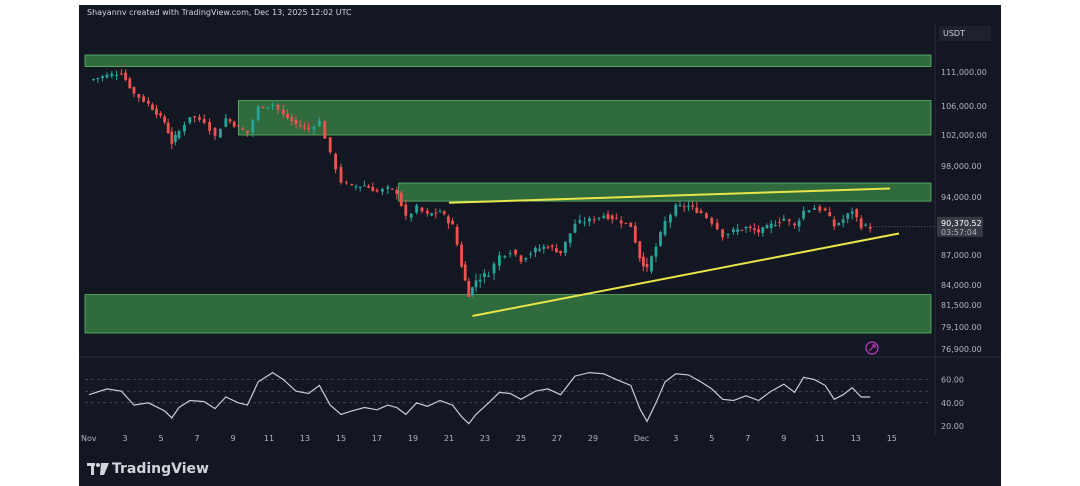 Image resolution: width=1080 pixels, height=486 pixels. I want to click on time-tick-label: Nov, so click(89, 438).